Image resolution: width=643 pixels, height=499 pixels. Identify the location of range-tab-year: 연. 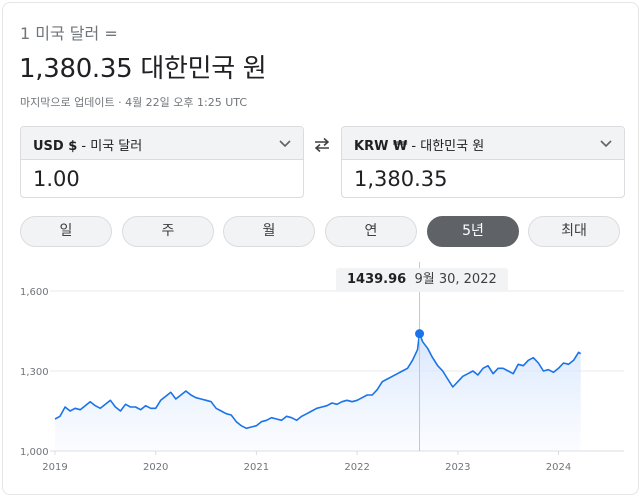
(371, 231).